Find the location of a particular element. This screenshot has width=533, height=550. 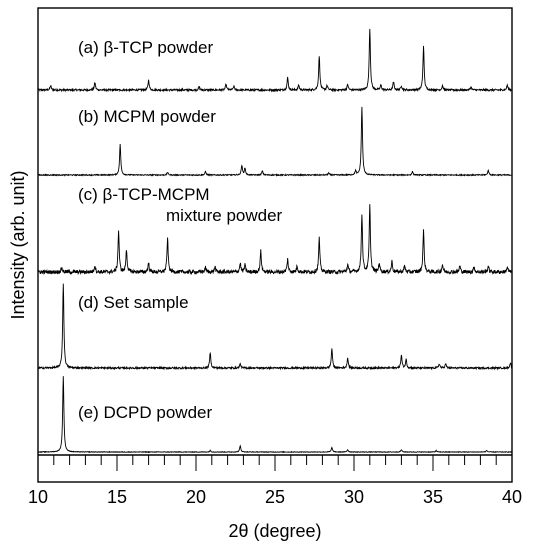

x-tick-label: 25 is located at coordinates (275, 497).